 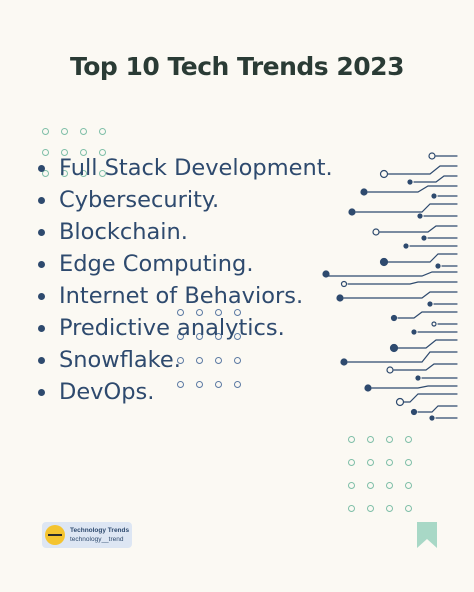 What do you see at coordinates (183, 232) in the screenshot?
I see `trend-item: Blockchain.` at bounding box center [183, 232].